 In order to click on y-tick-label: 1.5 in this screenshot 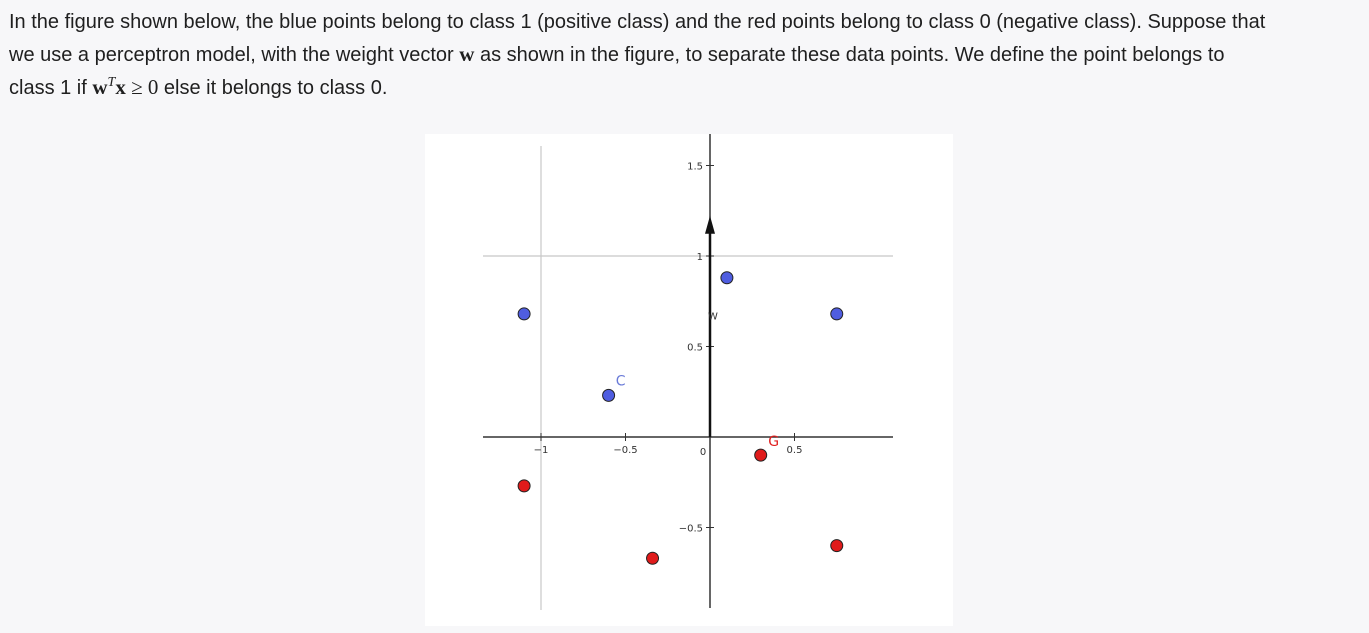, I will do `click(695, 167)`.